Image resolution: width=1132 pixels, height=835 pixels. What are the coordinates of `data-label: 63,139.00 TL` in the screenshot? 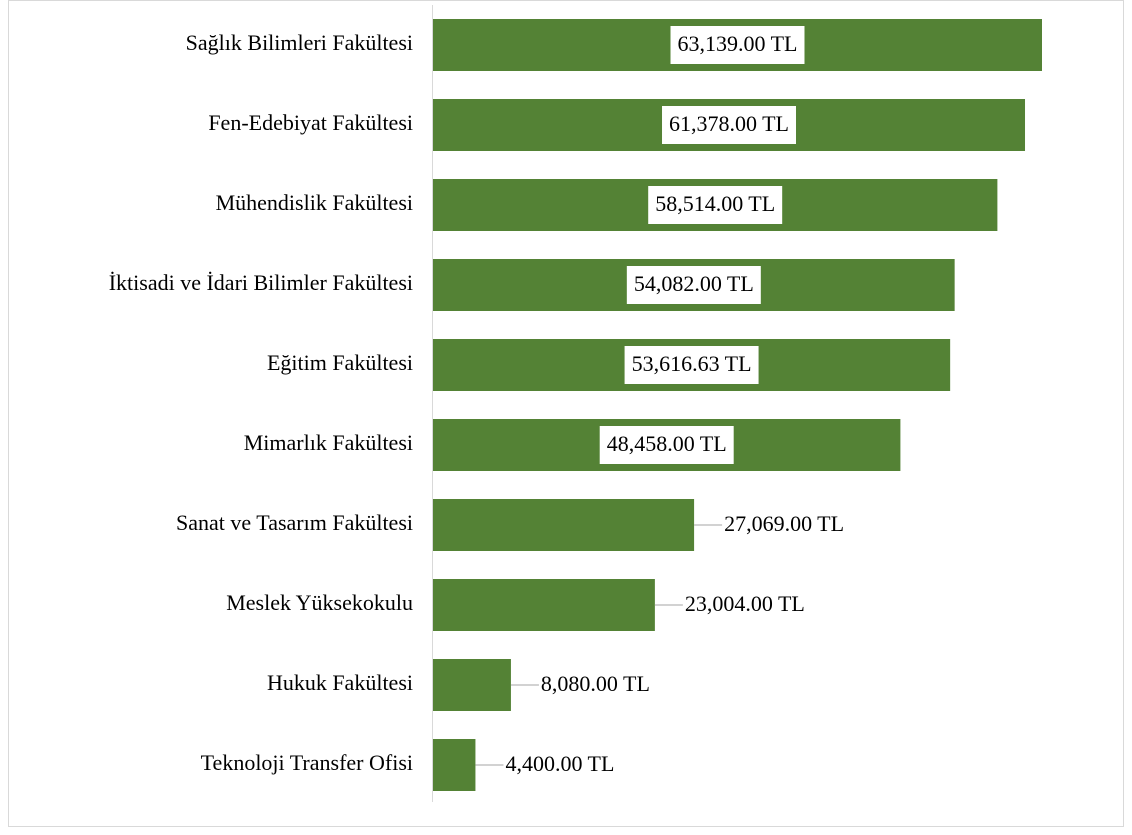 It's located at (738, 43).